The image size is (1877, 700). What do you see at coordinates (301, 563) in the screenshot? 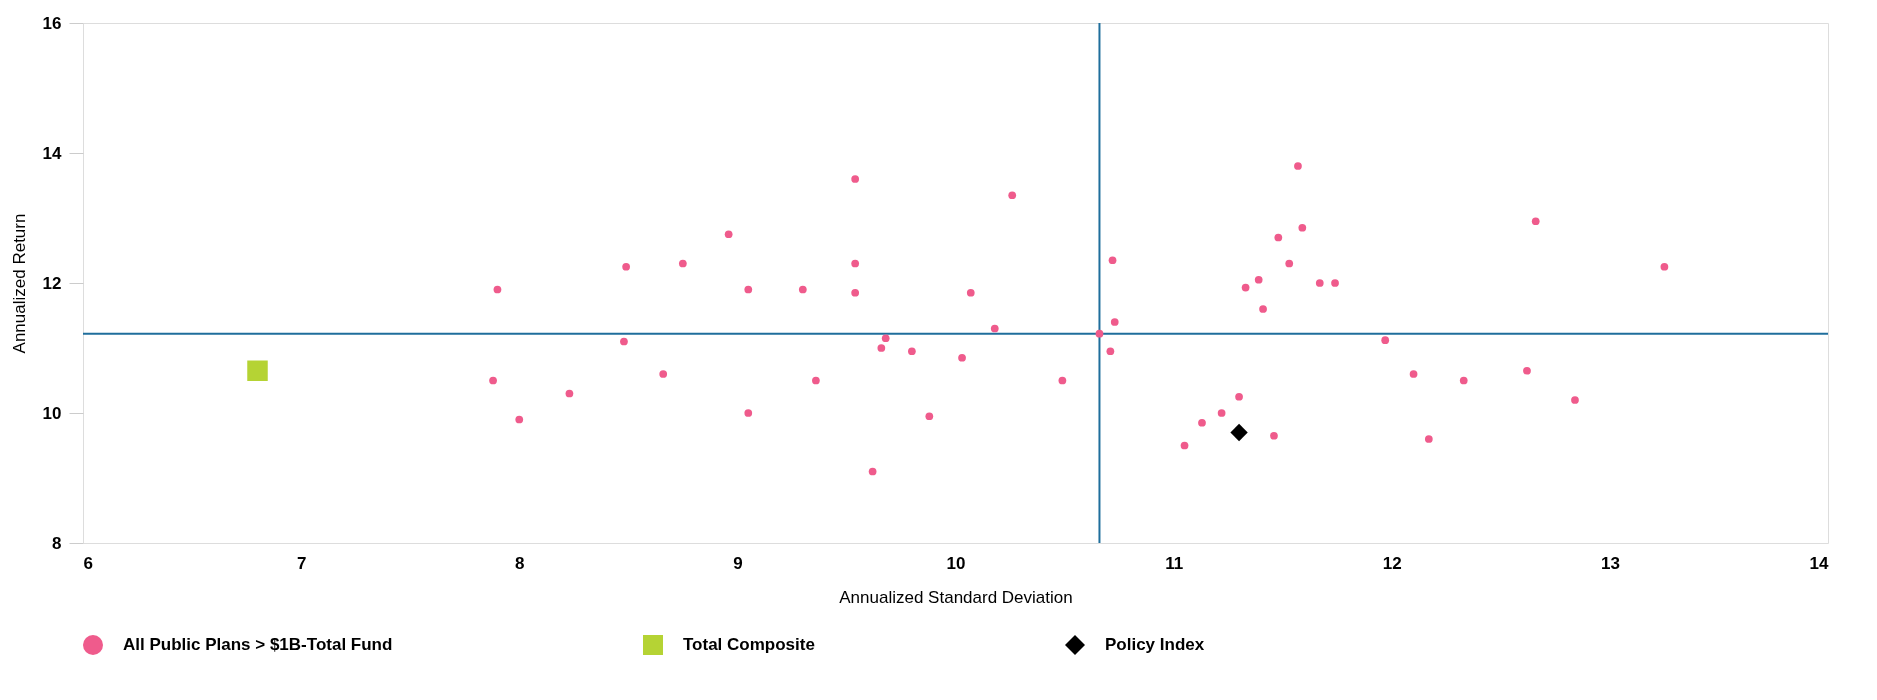
I see `x-tick-label: 7` at bounding box center [301, 563].